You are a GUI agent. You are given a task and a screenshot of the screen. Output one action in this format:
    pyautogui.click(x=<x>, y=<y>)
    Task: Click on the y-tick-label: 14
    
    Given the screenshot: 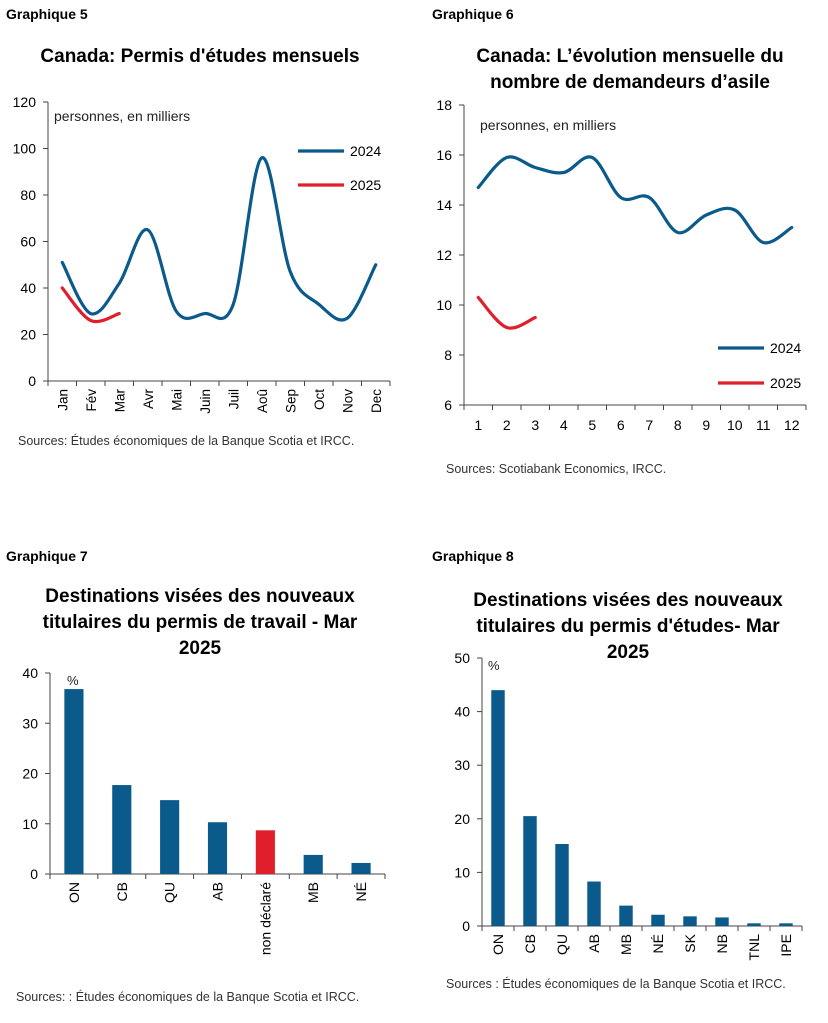 What is the action you would take?
    pyautogui.click(x=444, y=205)
    